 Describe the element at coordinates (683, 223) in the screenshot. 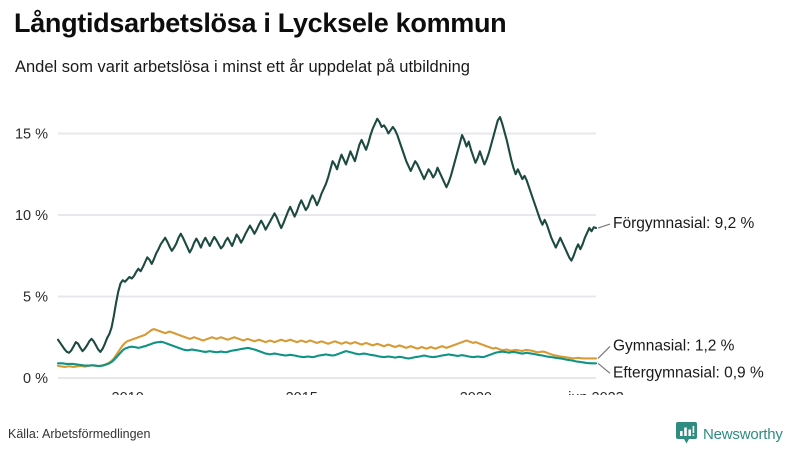

I see `series-end-label: Förgymnasial: 9,2 %` at that location.